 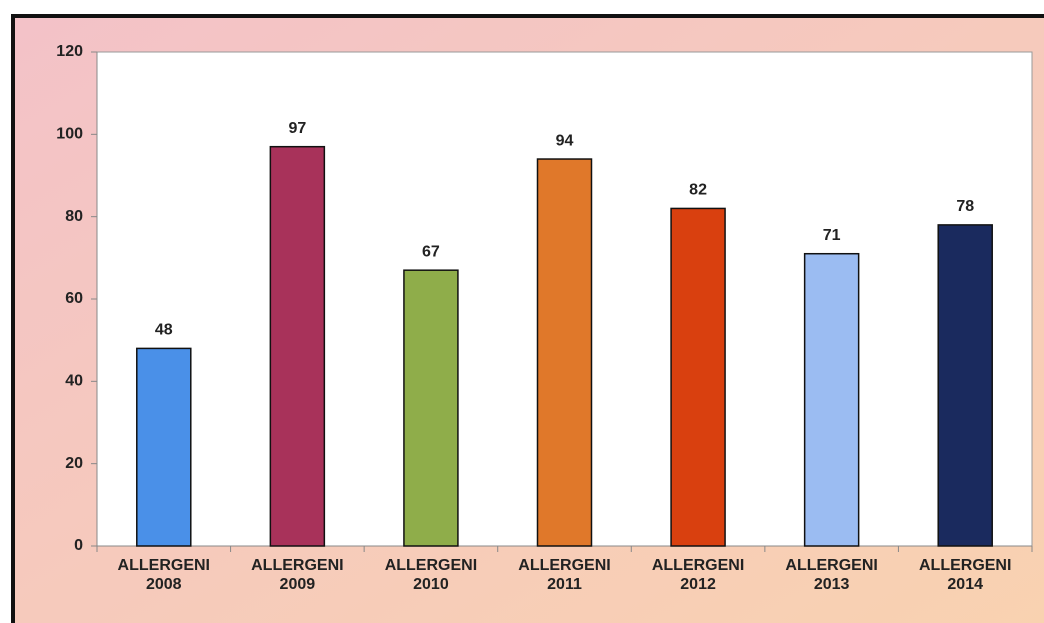 I want to click on y-tick-label: 20, so click(x=74, y=463).